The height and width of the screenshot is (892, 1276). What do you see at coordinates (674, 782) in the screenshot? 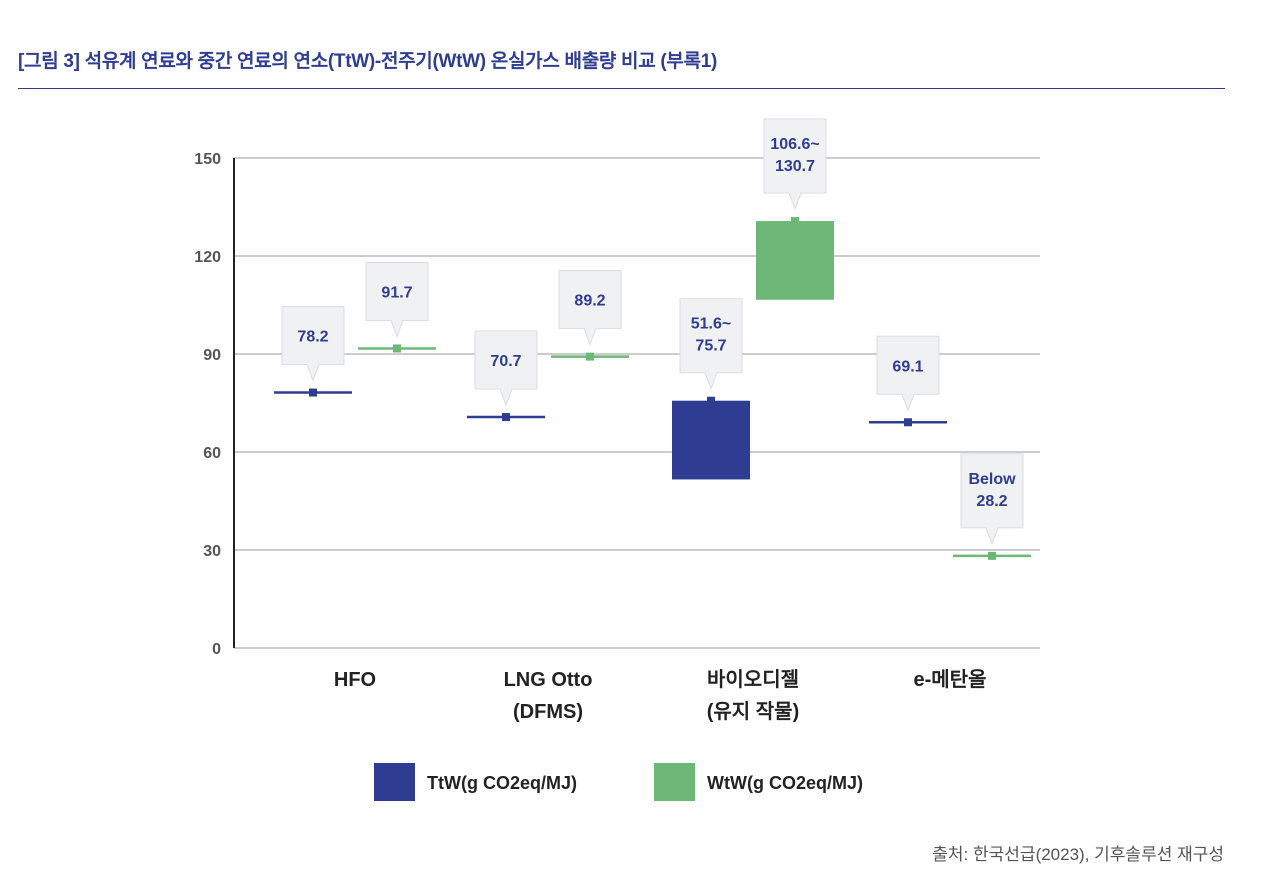
I see `legend-swatch-wtw` at bounding box center [674, 782].